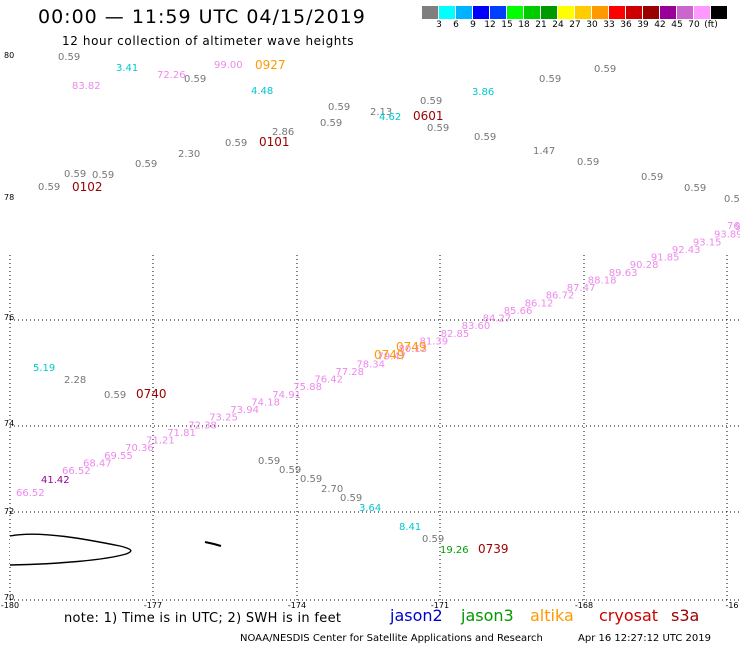  What do you see at coordinates (584, 605) in the screenshot?
I see `longitude-label: -168` at bounding box center [584, 605].